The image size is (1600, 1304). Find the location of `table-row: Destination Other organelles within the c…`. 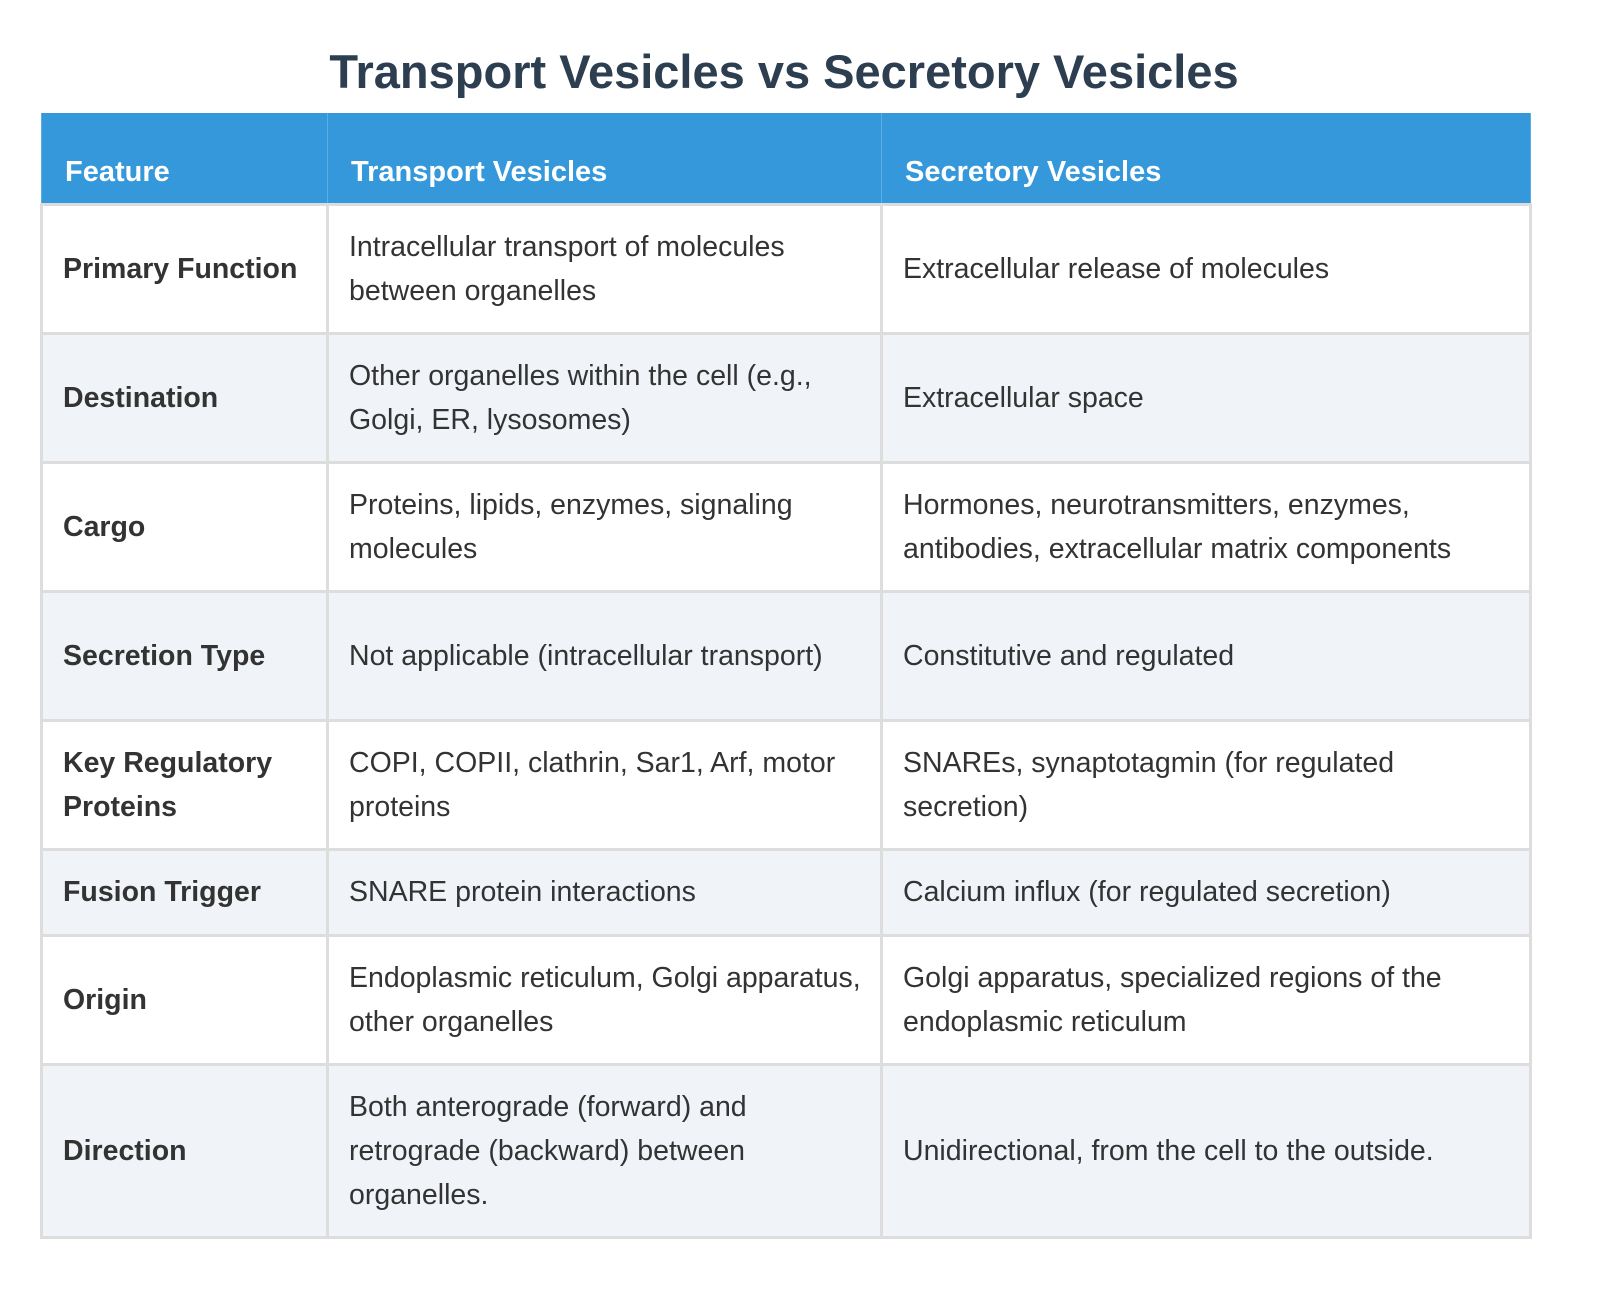

table-row: Destination Other organelles within the c… is located at coordinates (786, 397).